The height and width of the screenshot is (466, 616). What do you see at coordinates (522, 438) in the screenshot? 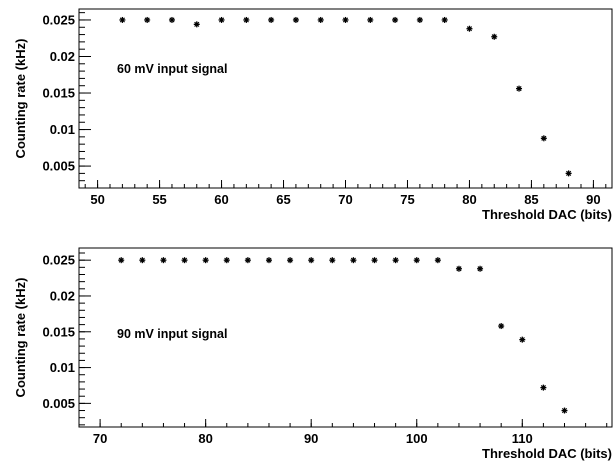
I see `x-tick-label: 110` at bounding box center [522, 438].